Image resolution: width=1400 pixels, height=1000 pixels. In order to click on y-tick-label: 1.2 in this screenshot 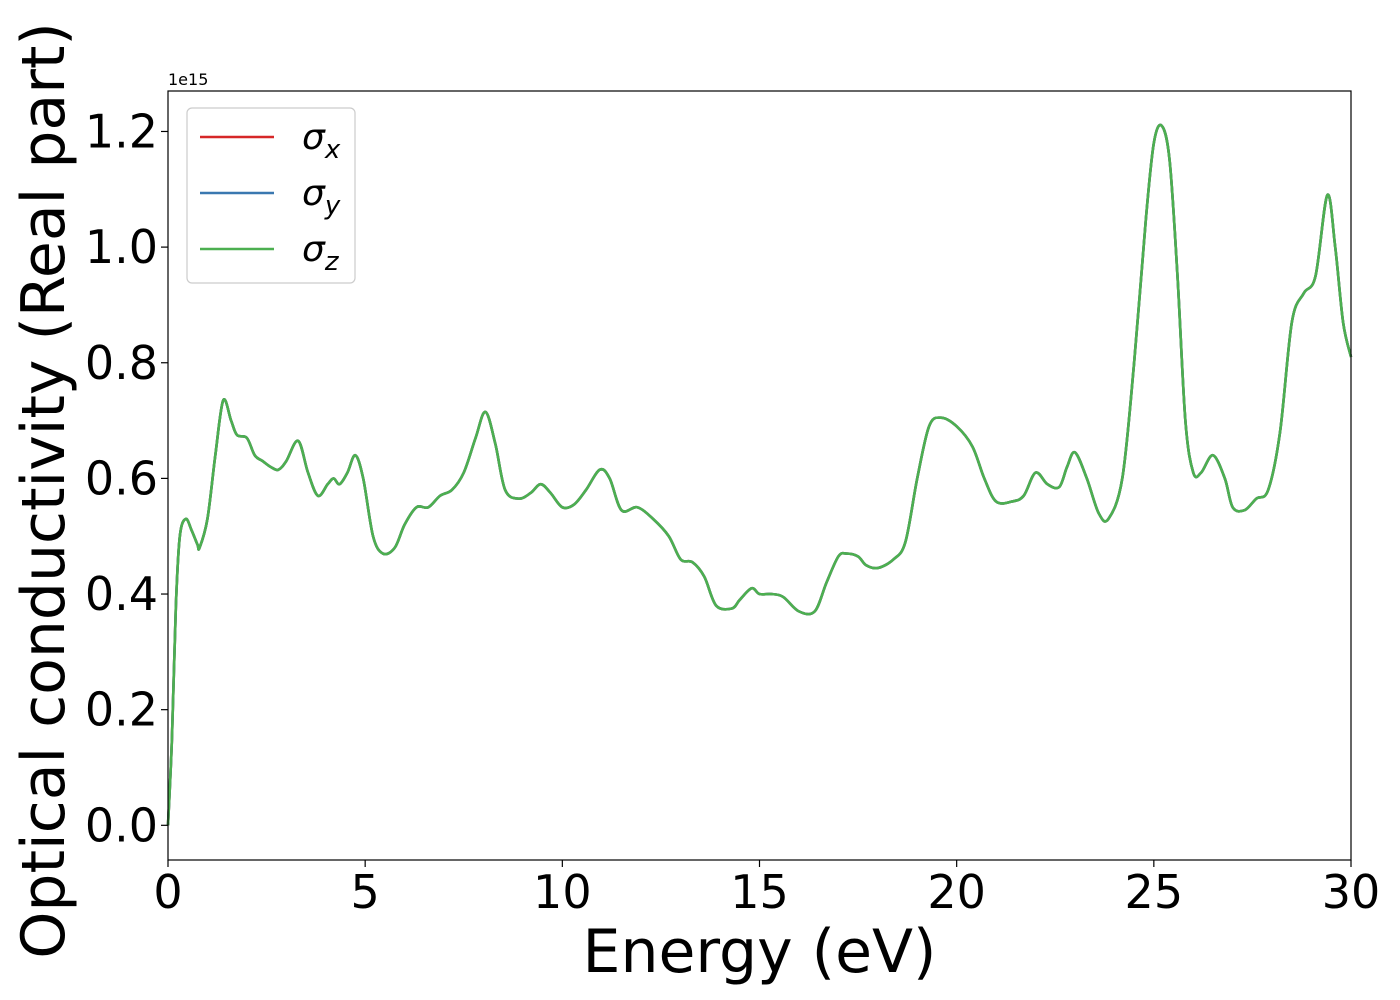, I will do `click(121, 131)`.